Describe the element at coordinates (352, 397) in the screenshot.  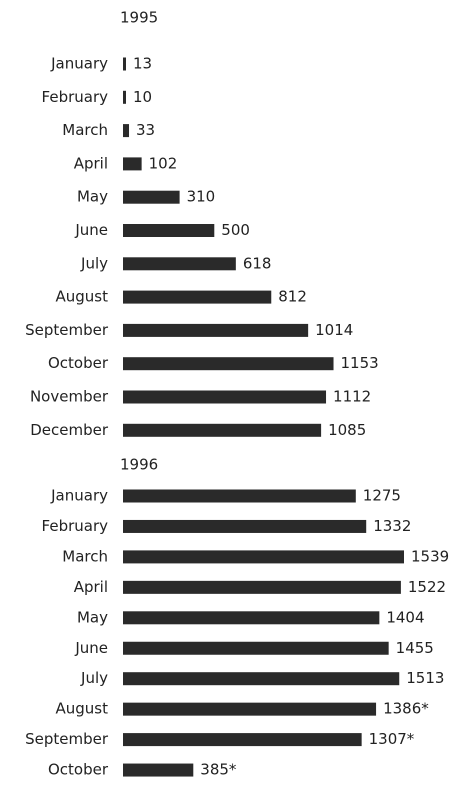
I see `value-label: 1112` at that location.